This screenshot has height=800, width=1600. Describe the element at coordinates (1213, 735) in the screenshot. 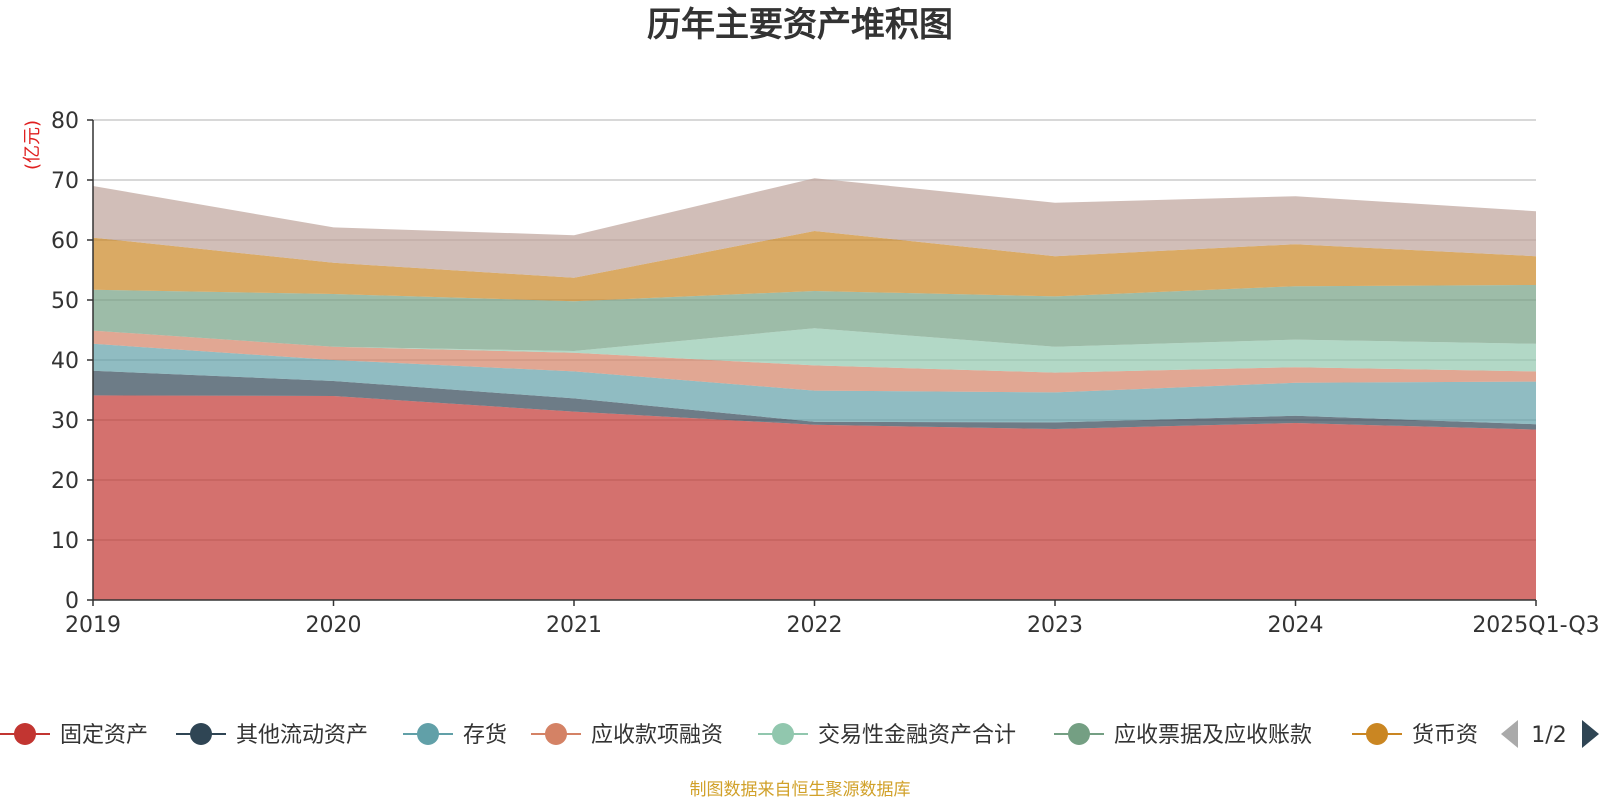

I see `legend-label: 应收票据及应收账款` at that location.